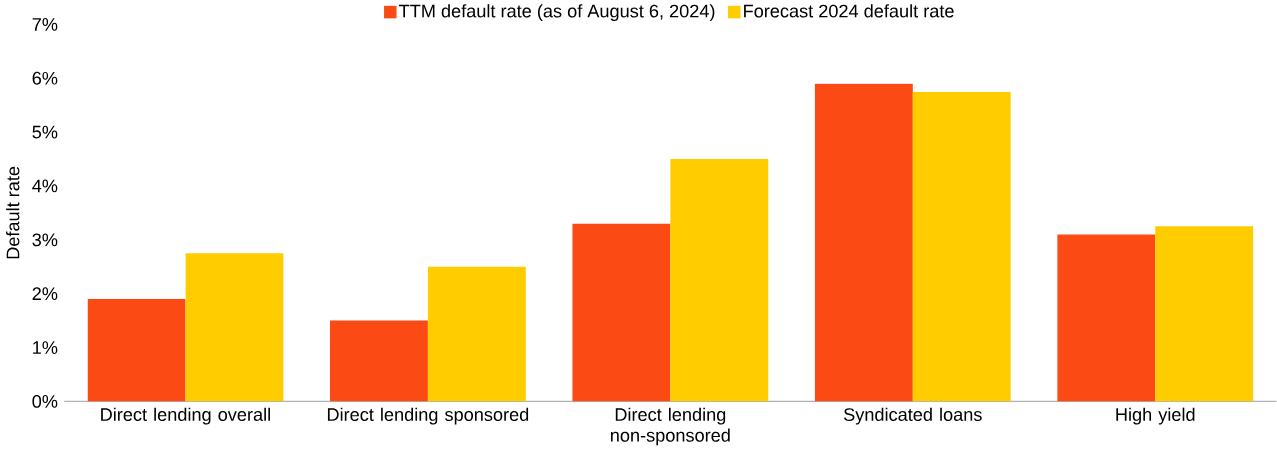 The image size is (1277, 451). I want to click on y-axis-title: Default rate, so click(13, 212).